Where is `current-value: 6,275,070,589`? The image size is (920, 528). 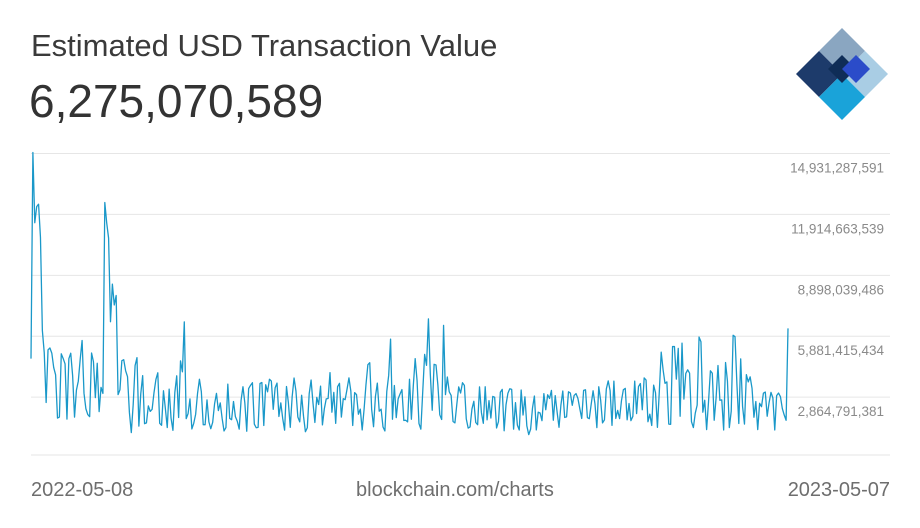
current-value: 6,275,070,589 is located at coordinates (176, 101).